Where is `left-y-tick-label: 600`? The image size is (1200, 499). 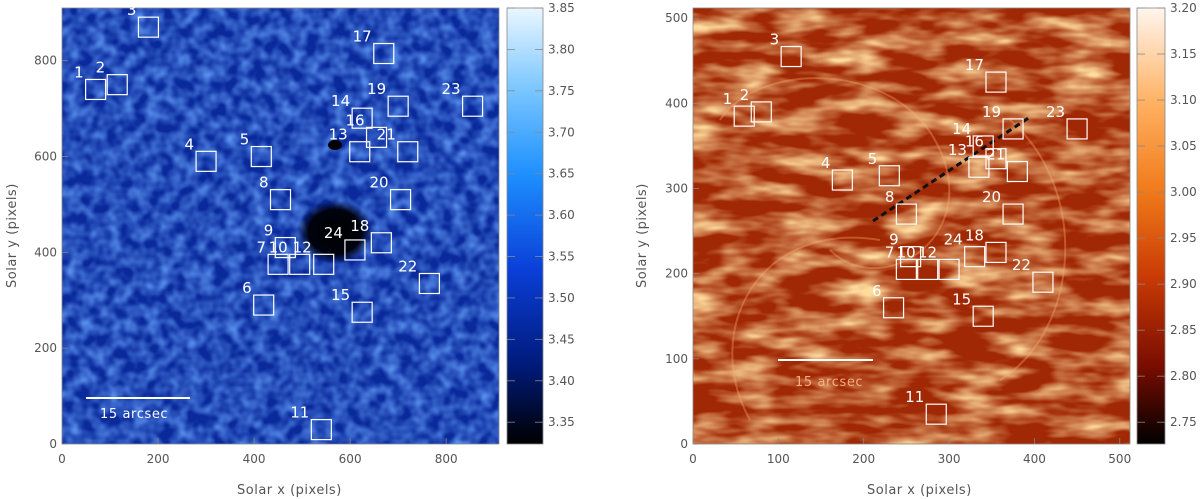
left-y-tick-label: 600 is located at coordinates (45, 157).